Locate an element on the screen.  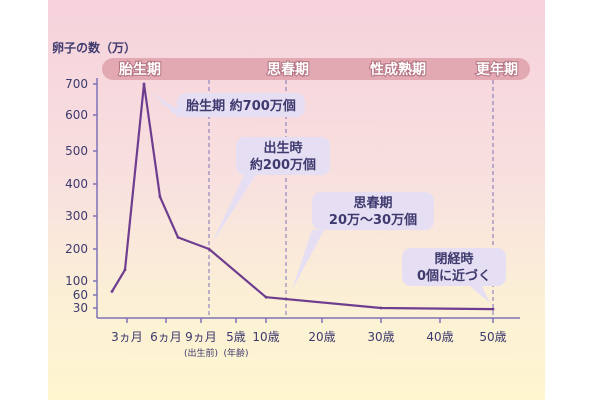
y-tick-label: 200 is located at coordinates (76, 249).